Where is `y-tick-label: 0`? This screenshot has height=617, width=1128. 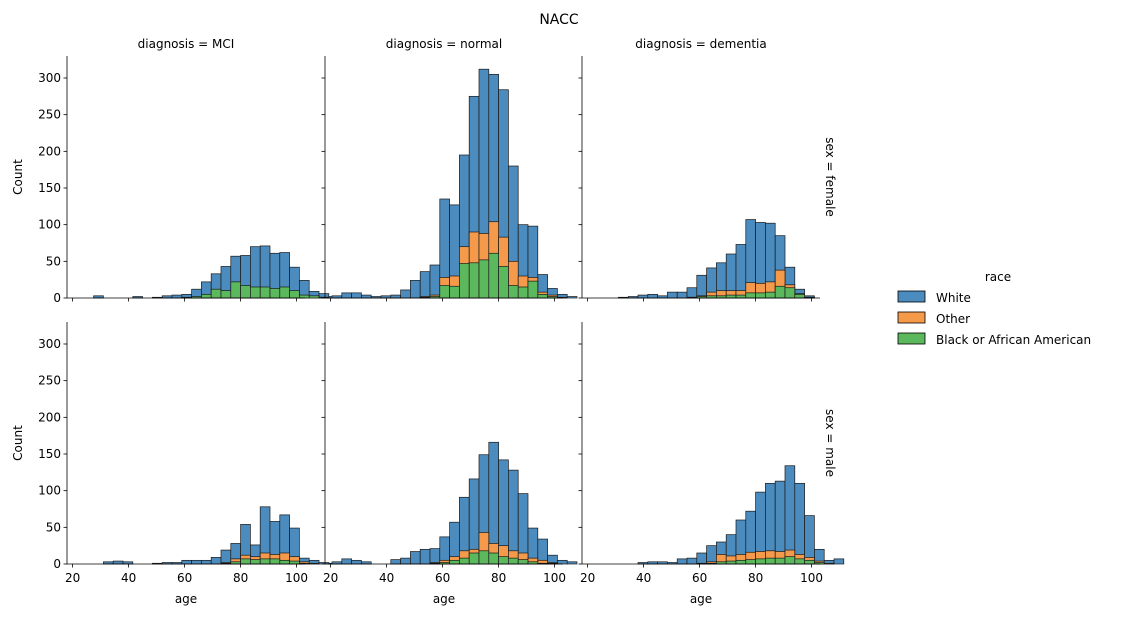
y-tick-label: 0 is located at coordinates (57, 298).